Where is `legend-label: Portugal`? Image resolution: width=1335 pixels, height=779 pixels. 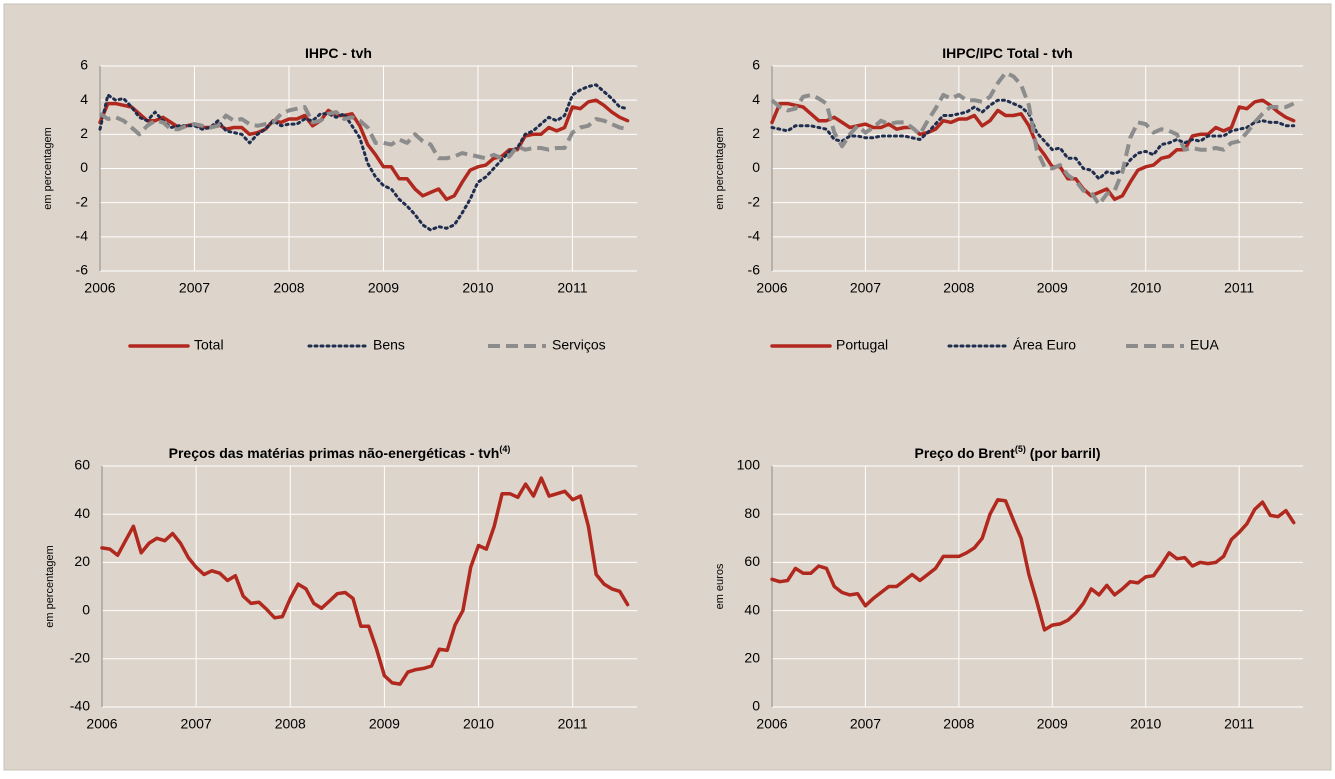
legend-label: Portugal is located at coordinates (862, 345).